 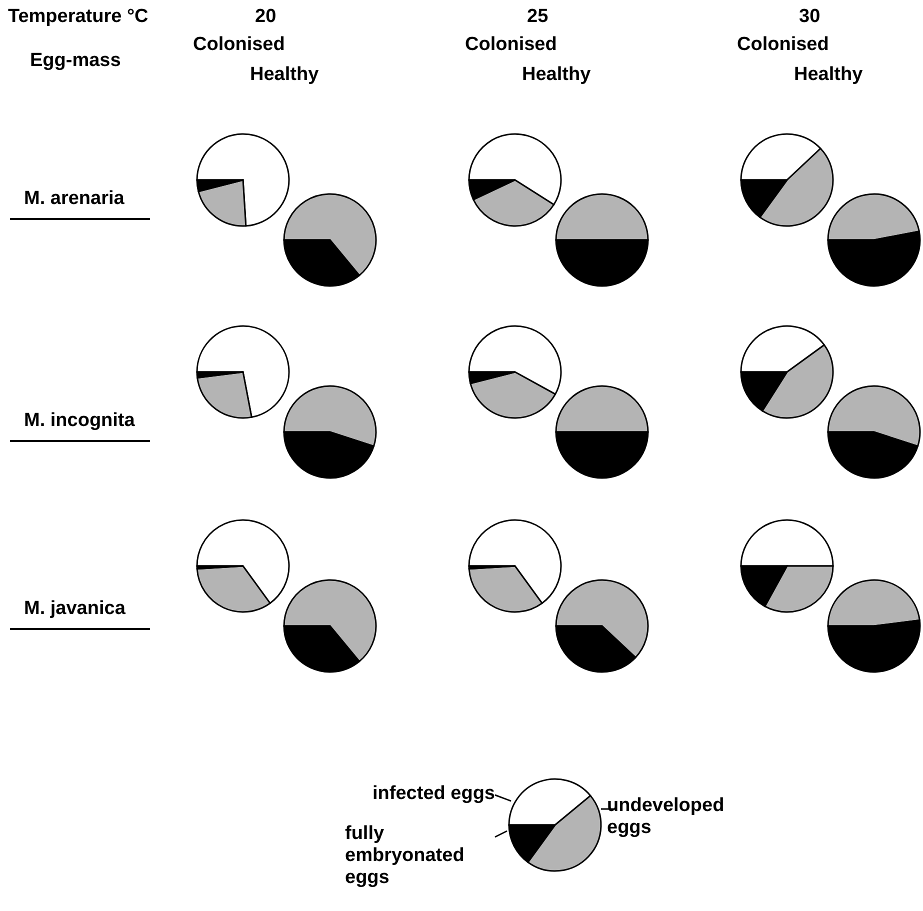 I want to click on category-label: 20, so click(x=265, y=17).